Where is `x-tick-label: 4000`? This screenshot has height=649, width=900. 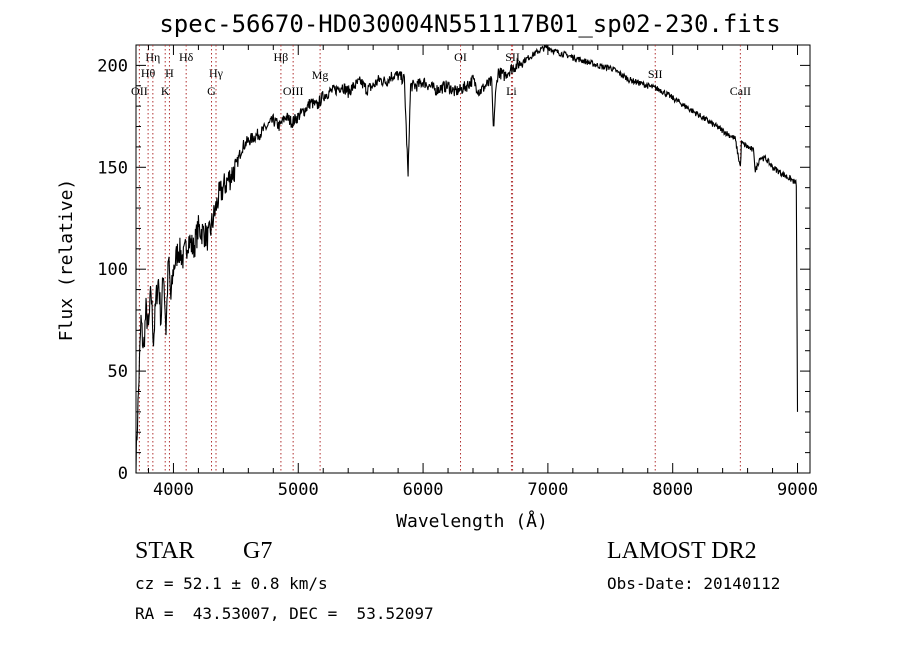
x-tick-label: 4000 is located at coordinates (173, 490).